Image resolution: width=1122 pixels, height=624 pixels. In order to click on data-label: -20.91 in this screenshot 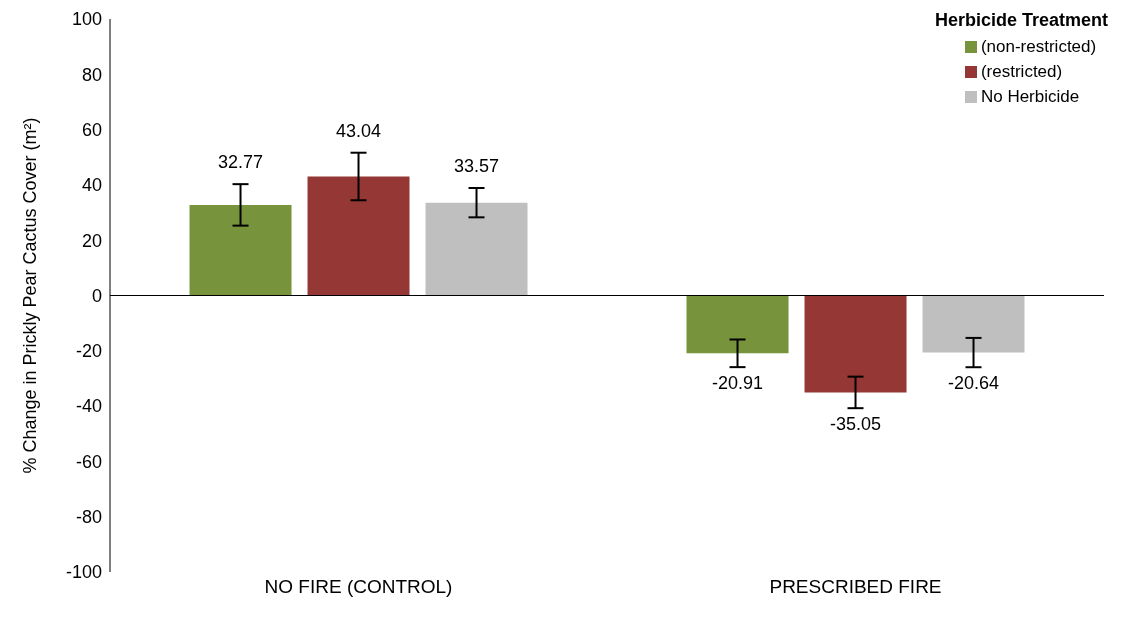, I will do `click(738, 383)`.